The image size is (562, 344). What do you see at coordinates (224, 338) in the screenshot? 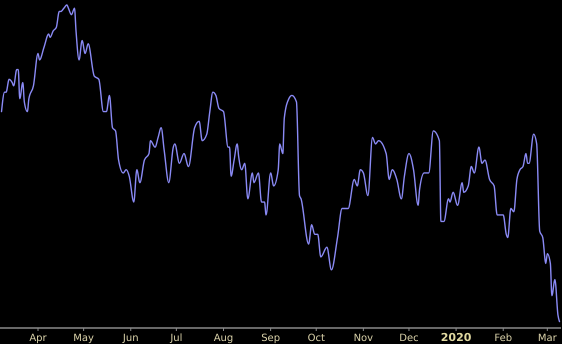
I see `x-tick-label: Aug` at bounding box center [224, 338].